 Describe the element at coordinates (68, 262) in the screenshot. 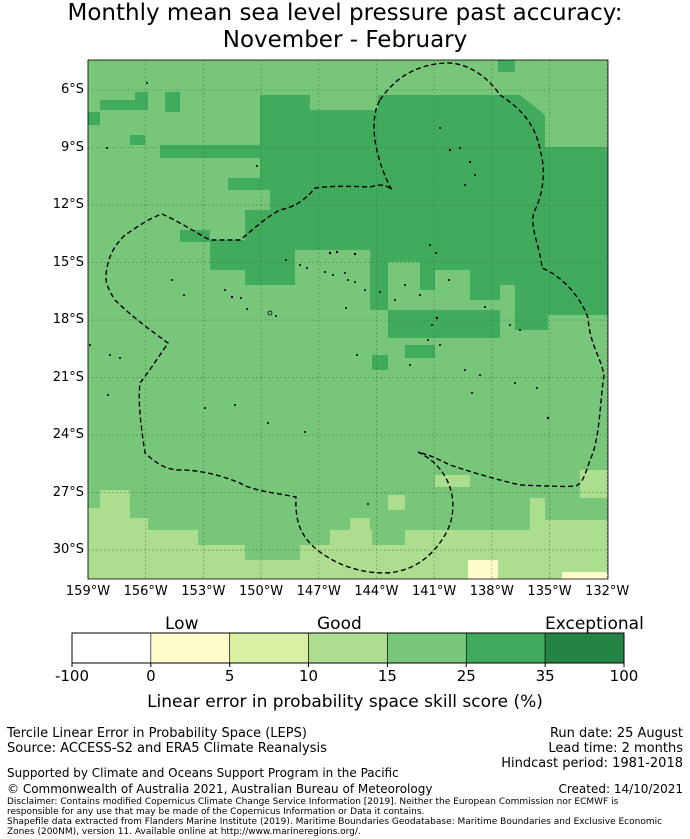

I see `lat-tick-label: 15°S` at that location.